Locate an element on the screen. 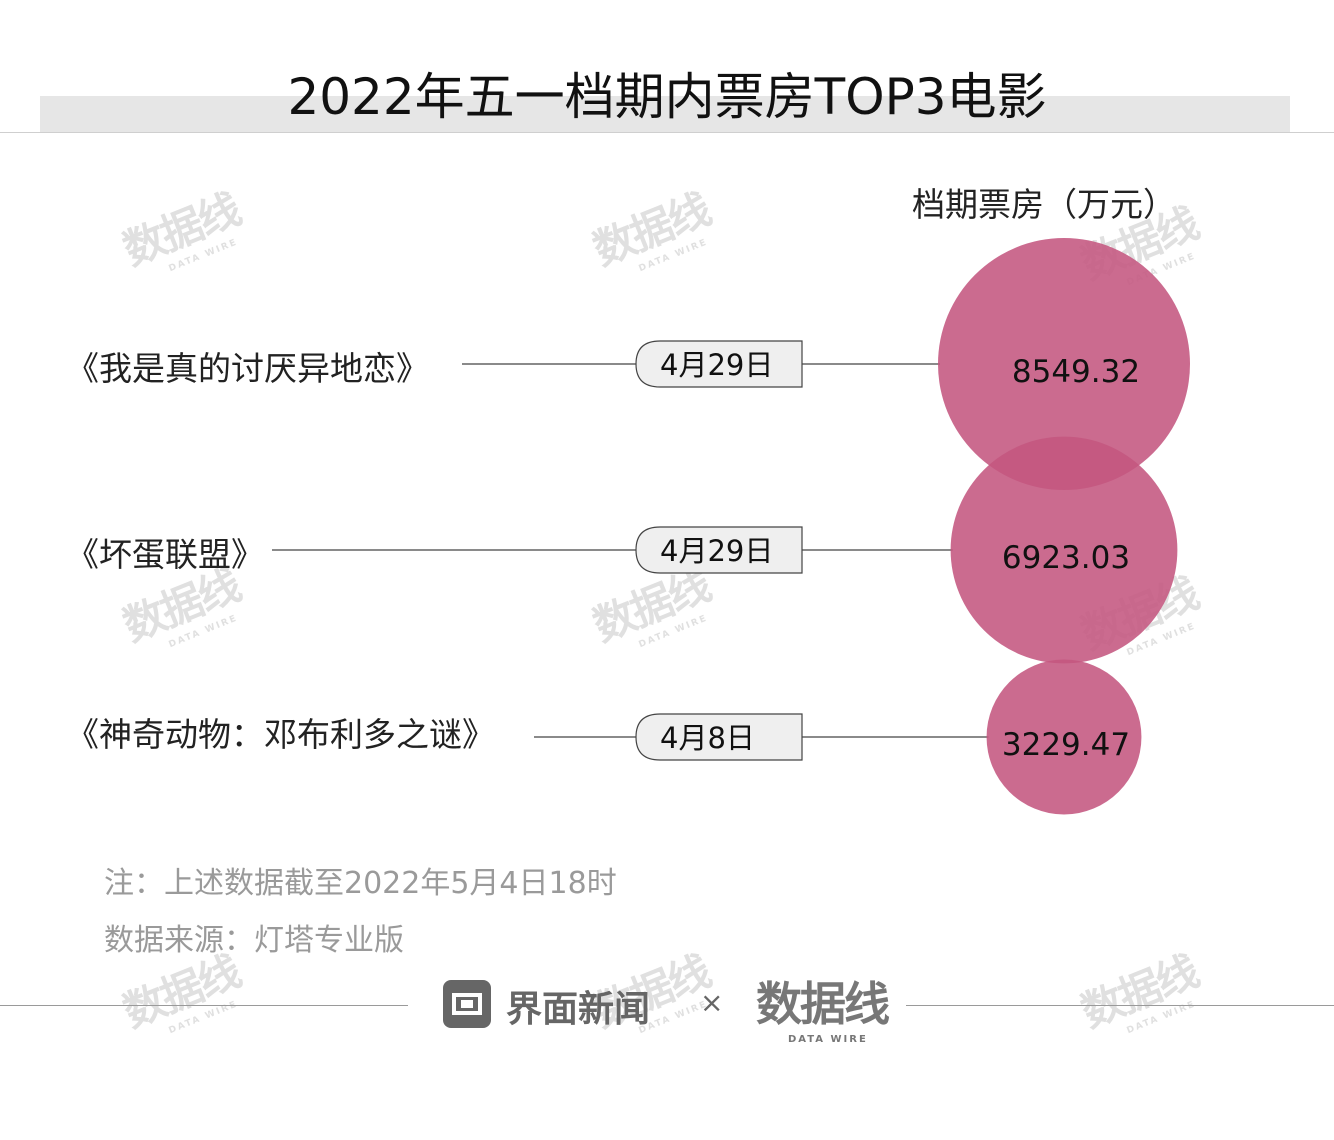  datawire-logo: 数据线 is located at coordinates (823, 1004).